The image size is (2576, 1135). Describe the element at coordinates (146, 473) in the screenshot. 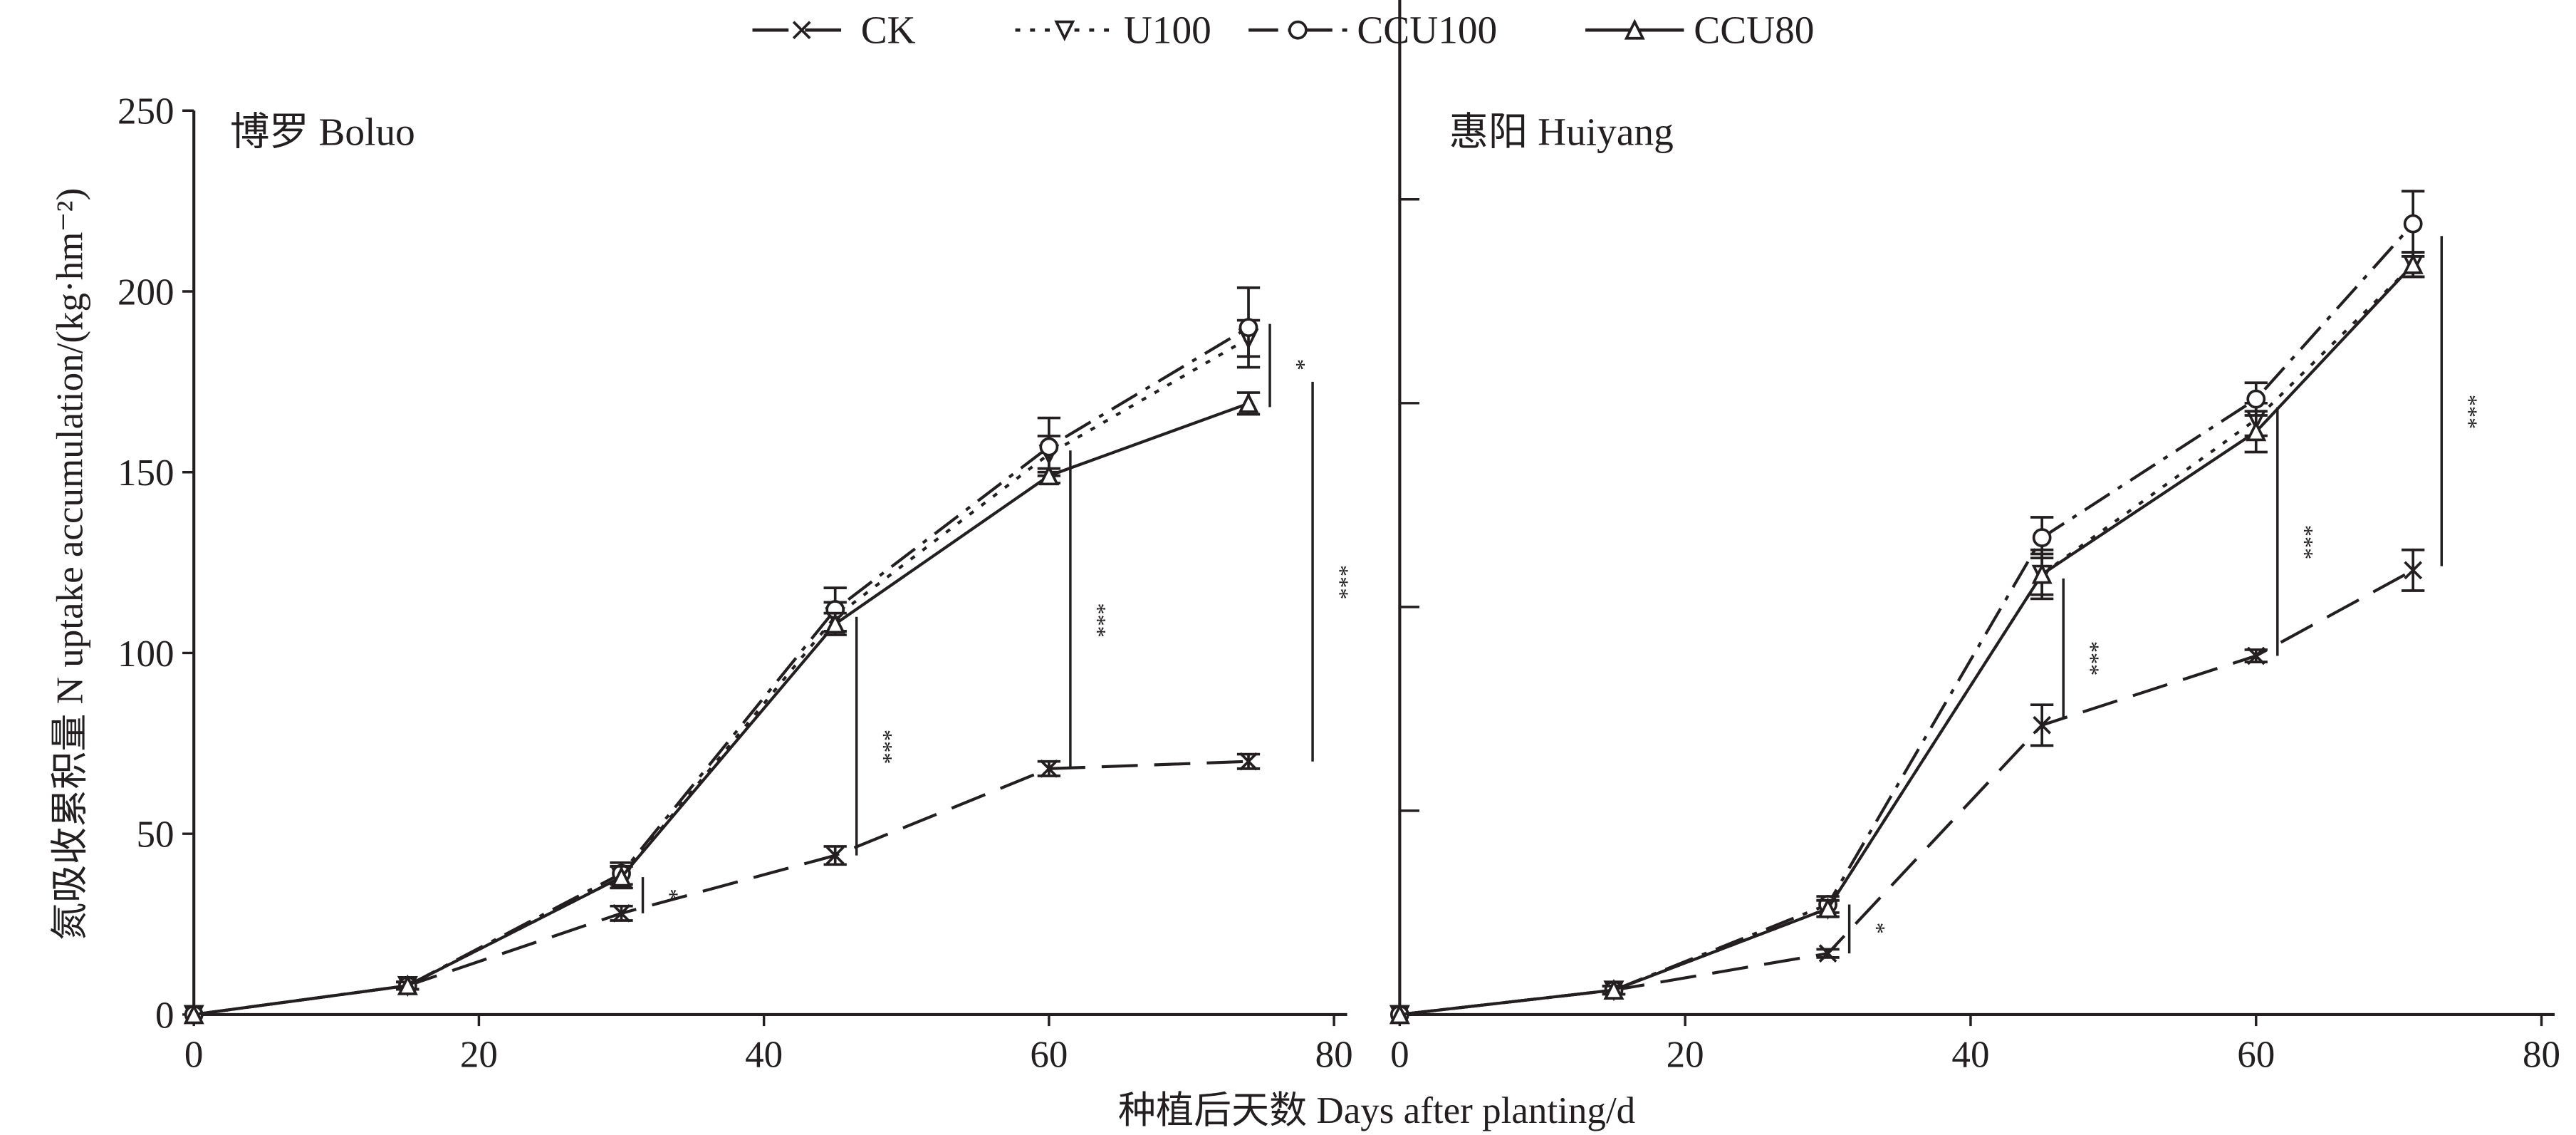

I see `y-tick-label: 150` at that location.